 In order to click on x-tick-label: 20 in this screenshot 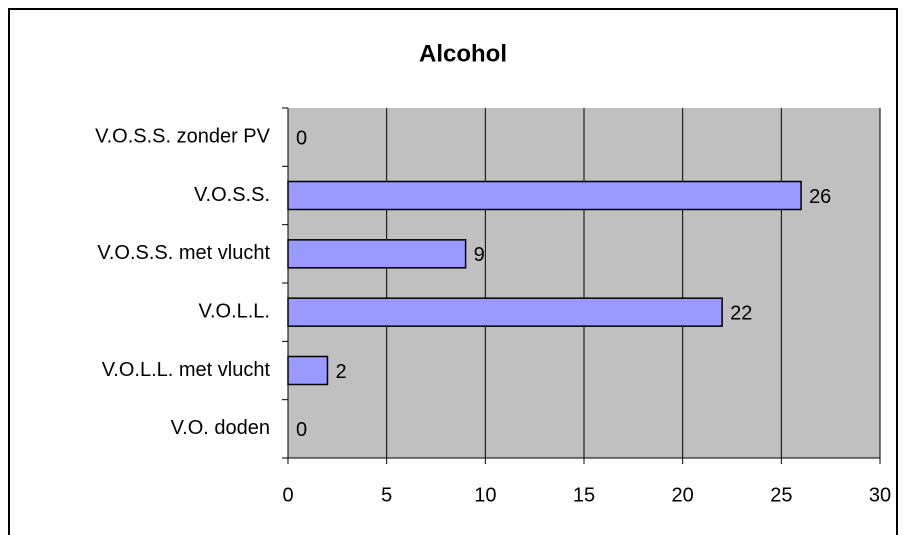, I will do `click(683, 495)`.